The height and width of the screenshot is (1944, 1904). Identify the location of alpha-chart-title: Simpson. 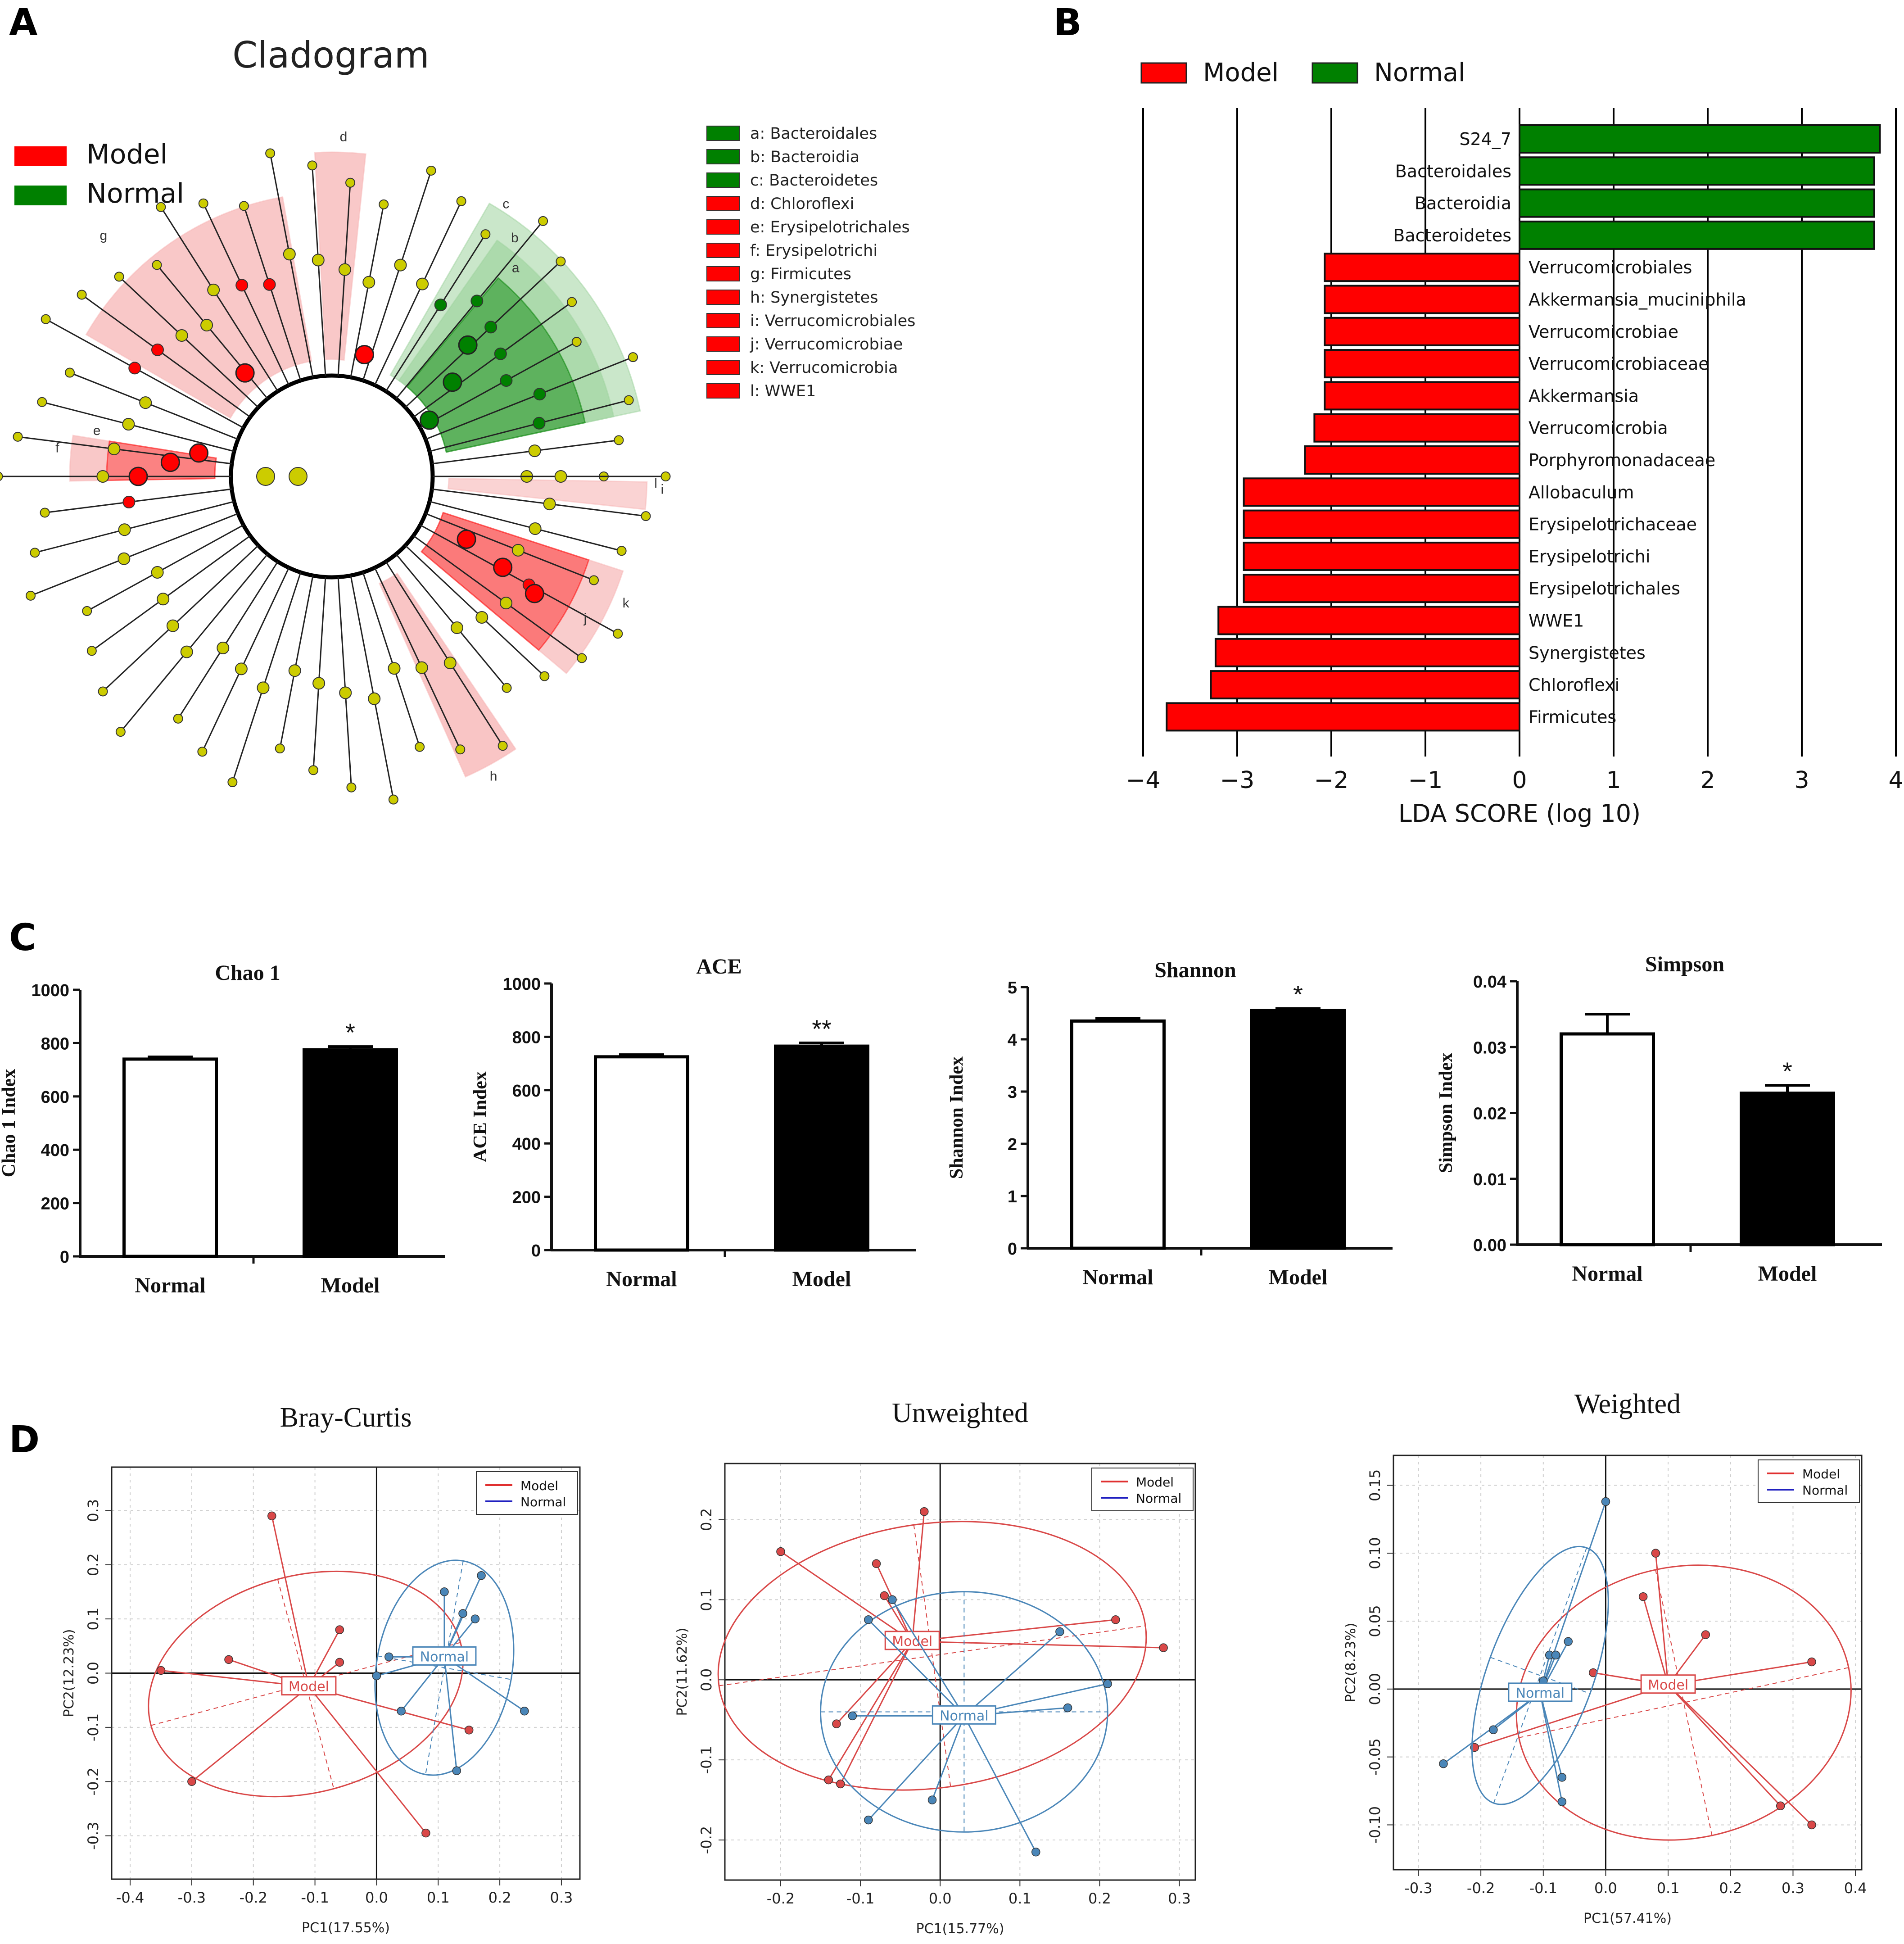
(1684, 964).